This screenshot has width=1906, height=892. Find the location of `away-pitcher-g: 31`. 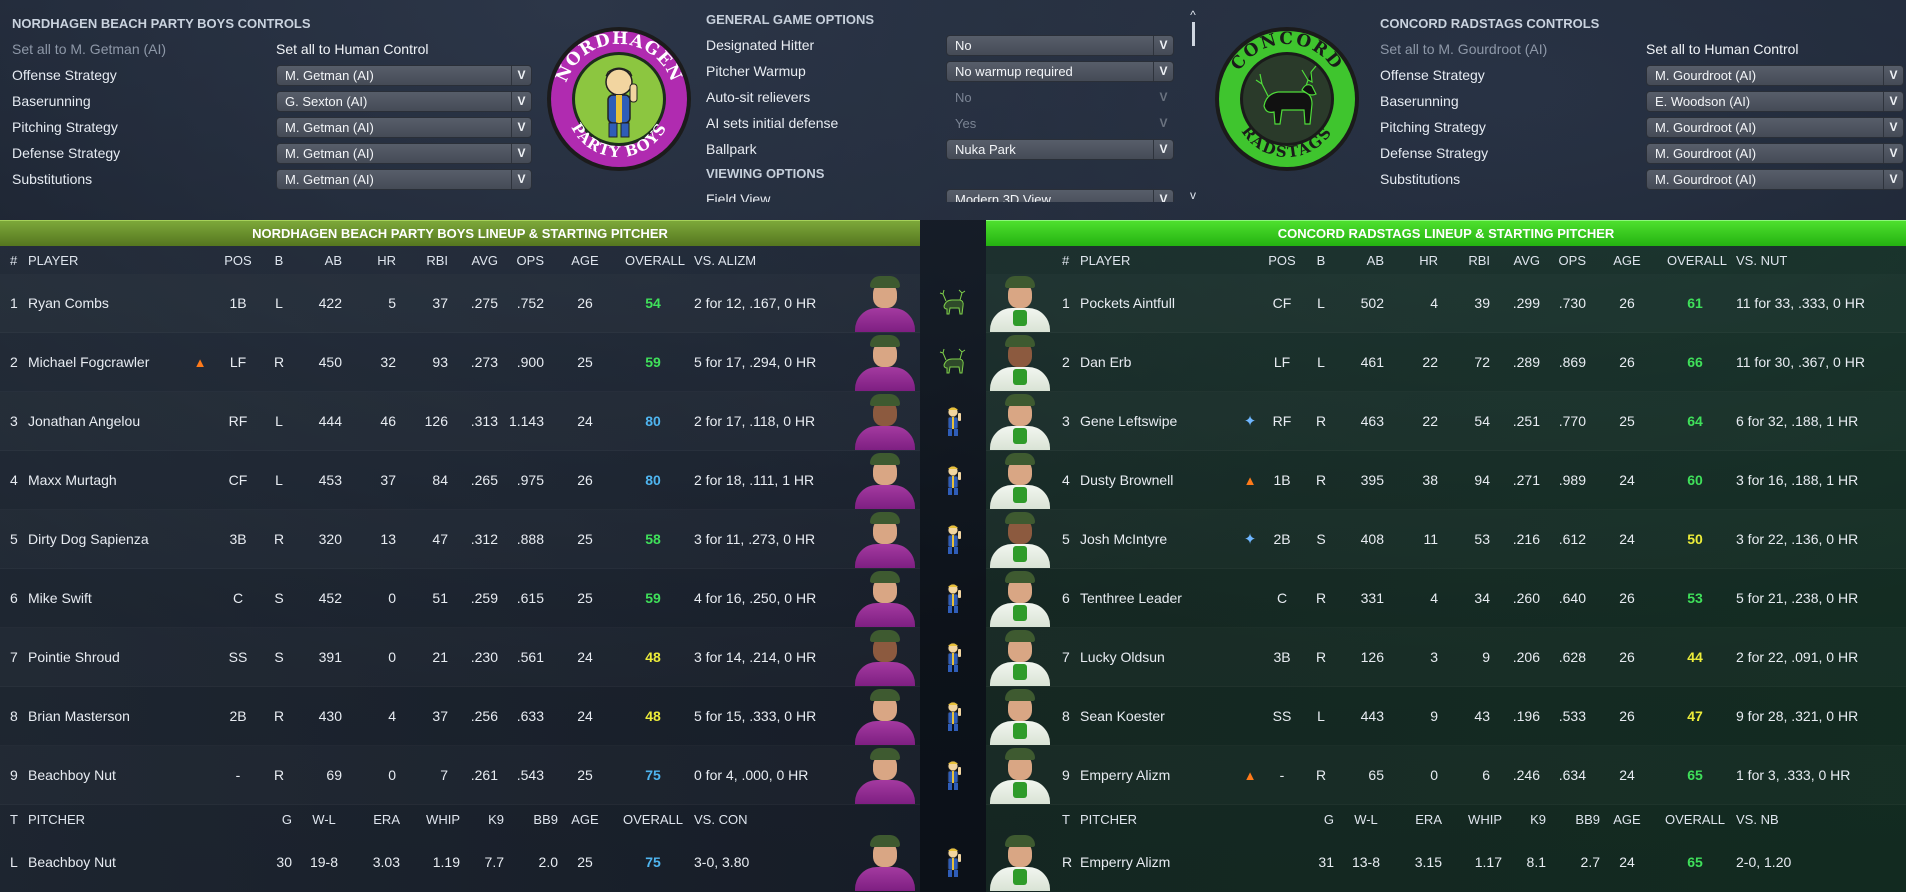

away-pitcher-g: 31 is located at coordinates (1326, 862).